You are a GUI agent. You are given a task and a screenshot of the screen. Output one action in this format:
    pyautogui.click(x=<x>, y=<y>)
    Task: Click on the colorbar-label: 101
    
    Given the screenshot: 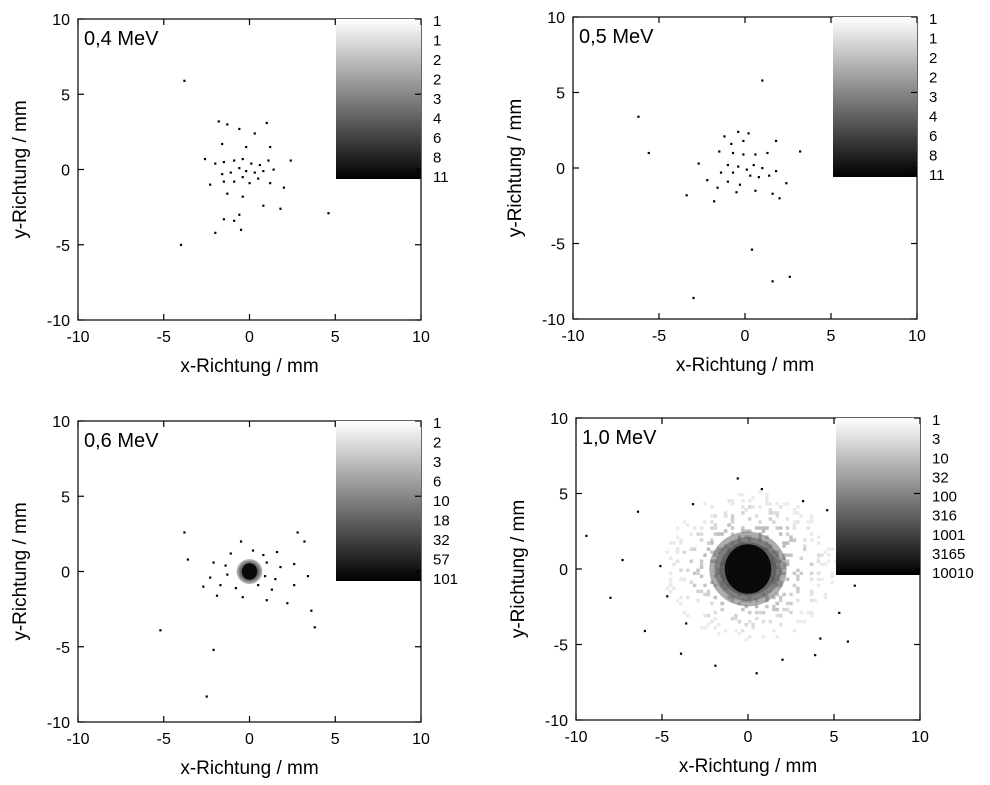 What is the action you would take?
    pyautogui.click(x=445, y=579)
    